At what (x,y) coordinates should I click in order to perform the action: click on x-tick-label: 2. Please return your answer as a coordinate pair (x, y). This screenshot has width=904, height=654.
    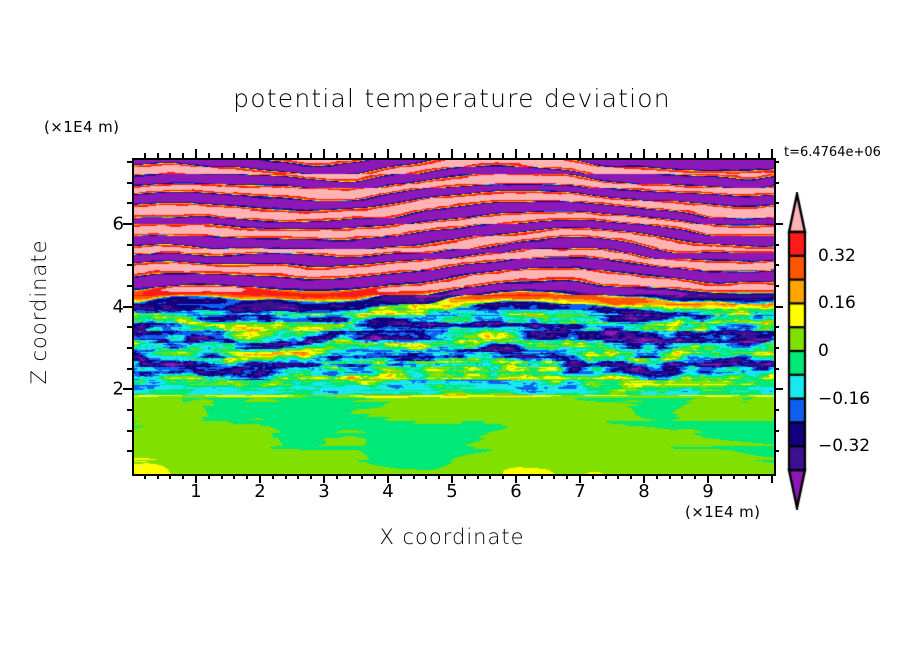
    Looking at the image, I should click on (260, 491).